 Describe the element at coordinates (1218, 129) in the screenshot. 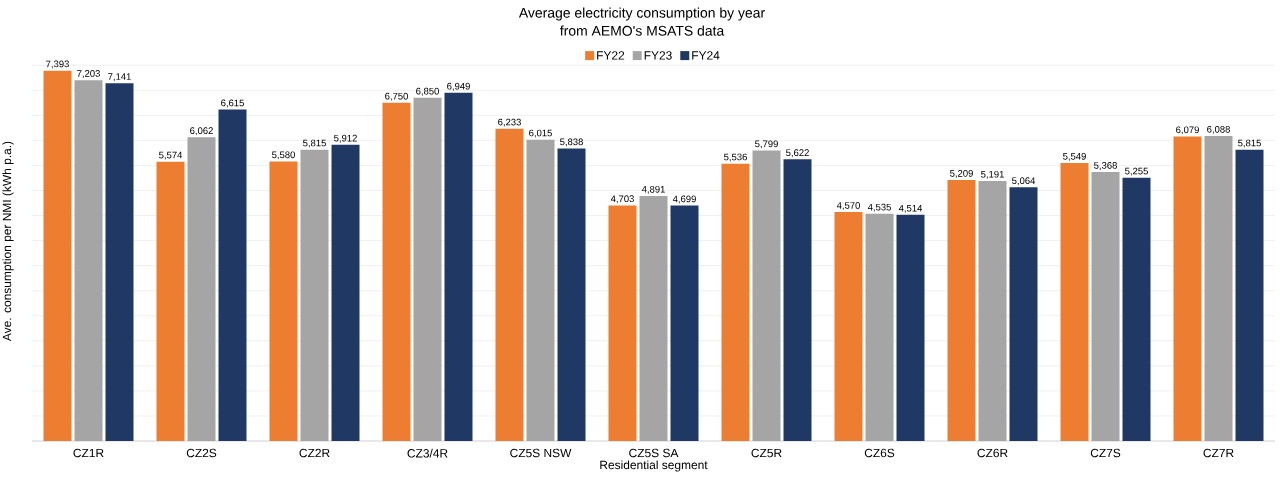

I see `data-label: 6,088` at that location.